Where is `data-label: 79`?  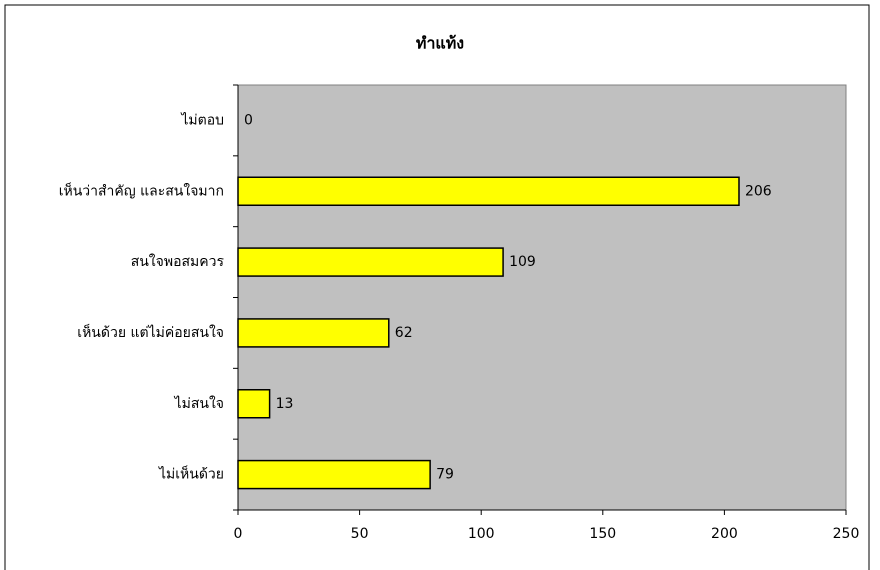 data-label: 79 is located at coordinates (445, 475).